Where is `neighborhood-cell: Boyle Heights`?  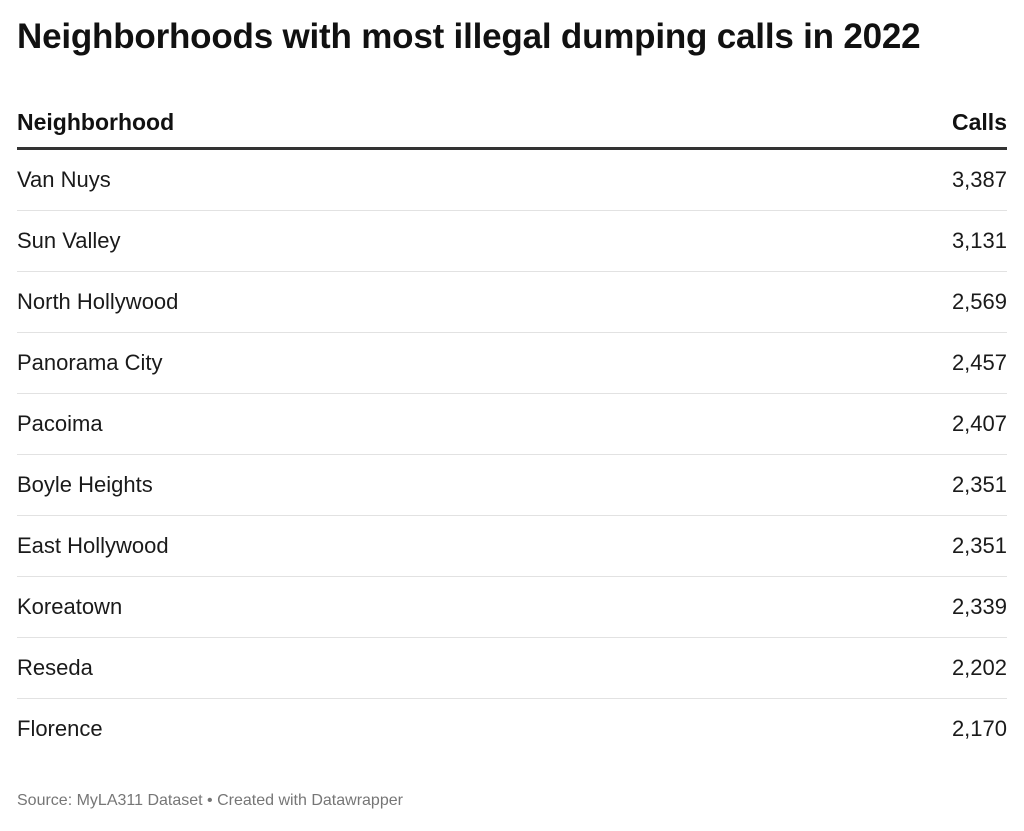
neighborhood-cell: Boyle Heights is located at coordinates (85, 484).